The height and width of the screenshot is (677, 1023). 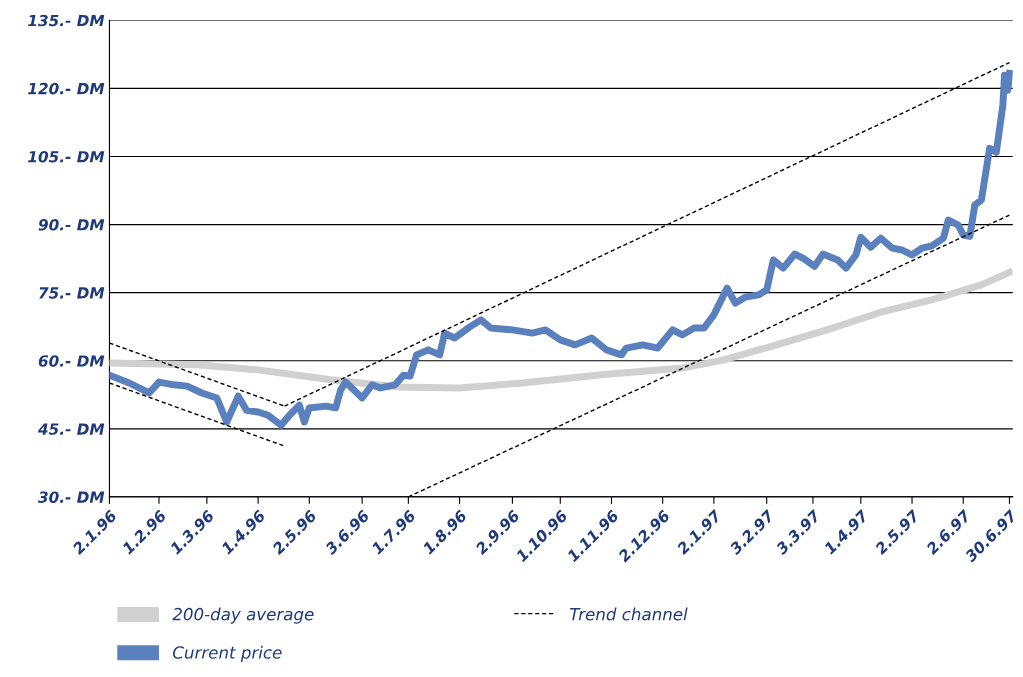 What do you see at coordinates (66, 20) in the screenshot?
I see `y-tick-label: 135.- DM` at bounding box center [66, 20].